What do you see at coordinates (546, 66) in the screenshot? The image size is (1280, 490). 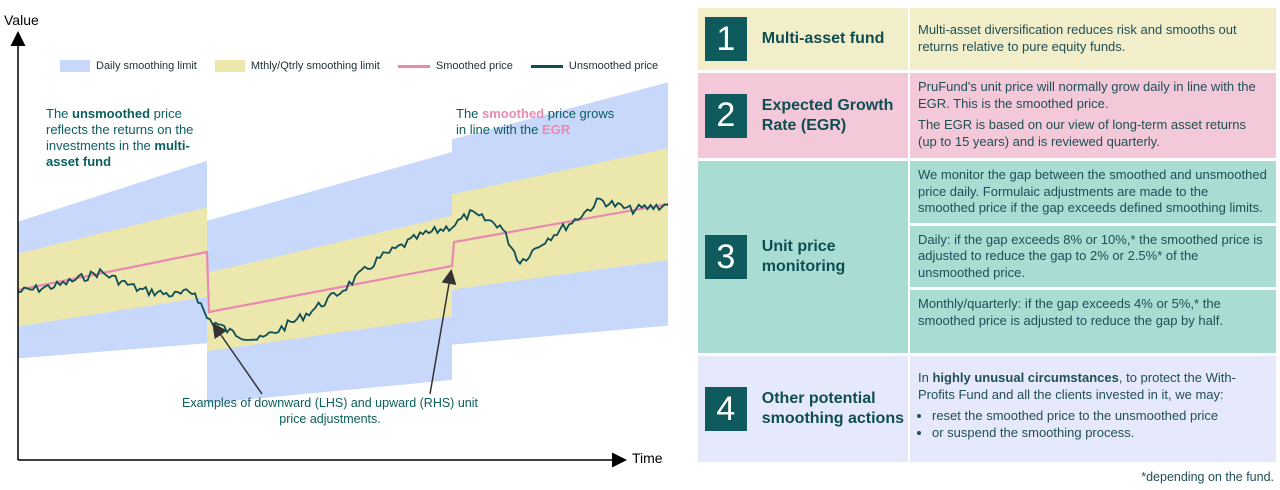 I see `legend-unsmoothed-line` at bounding box center [546, 66].